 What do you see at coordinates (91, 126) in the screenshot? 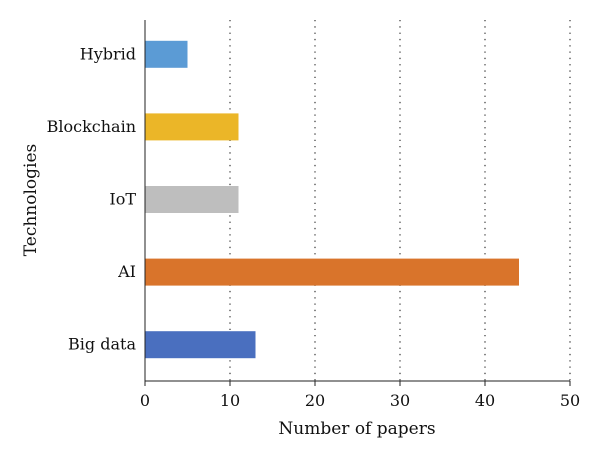
I see `category-label-blockchain: Blockchain` at bounding box center [91, 126].